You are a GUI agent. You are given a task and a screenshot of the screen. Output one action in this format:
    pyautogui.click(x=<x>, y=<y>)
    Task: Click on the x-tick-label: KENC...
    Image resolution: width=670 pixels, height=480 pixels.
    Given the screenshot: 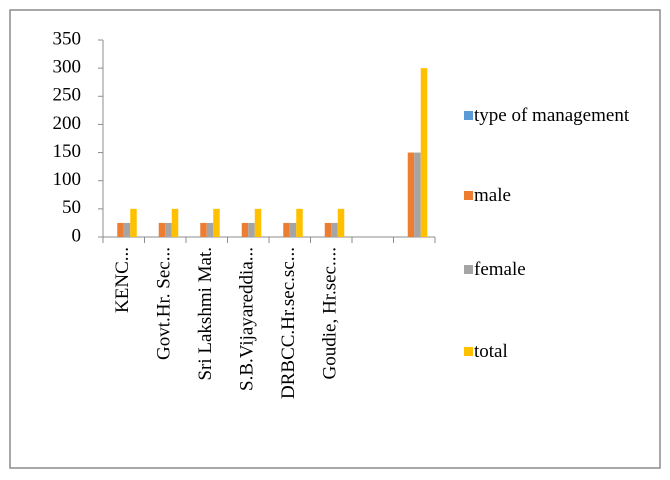 What is the action you would take?
    pyautogui.click(x=122, y=280)
    